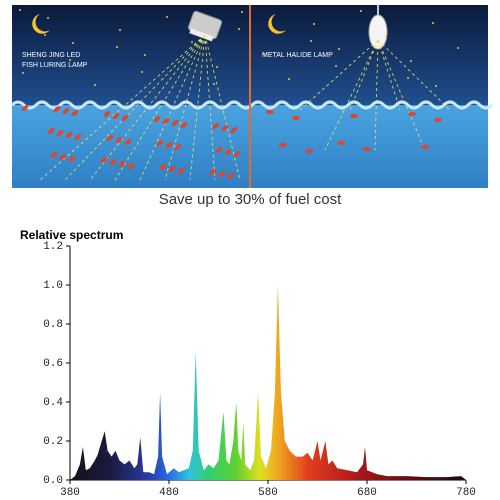  I want to click on y-tick-label: 0.6, so click(53, 364).